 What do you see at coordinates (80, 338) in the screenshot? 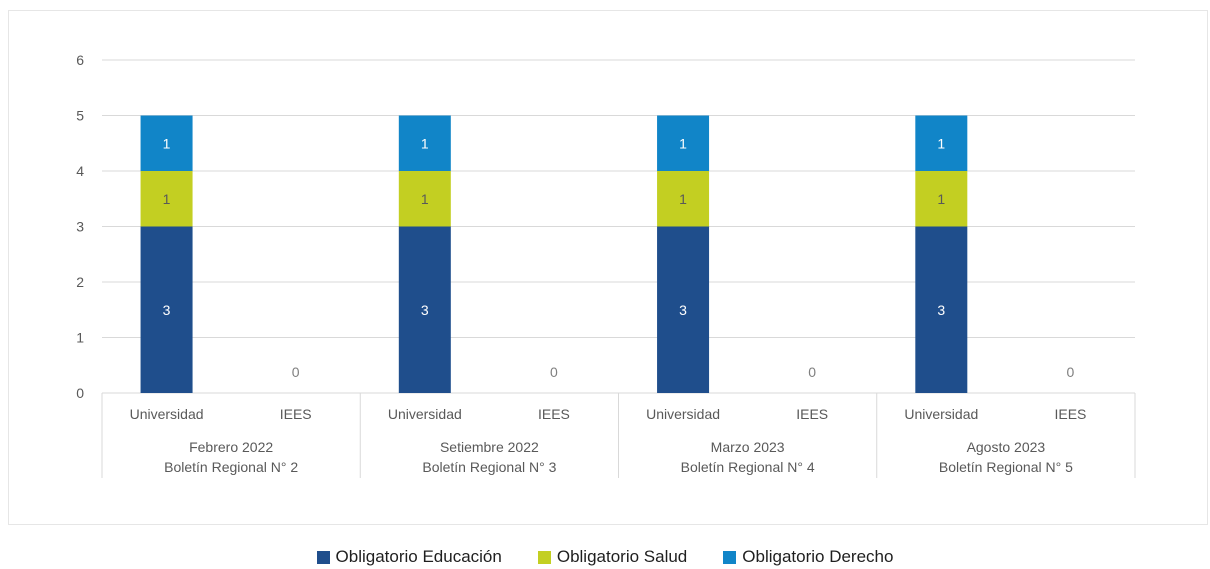
I see `y-tick-label: 1` at bounding box center [80, 338].